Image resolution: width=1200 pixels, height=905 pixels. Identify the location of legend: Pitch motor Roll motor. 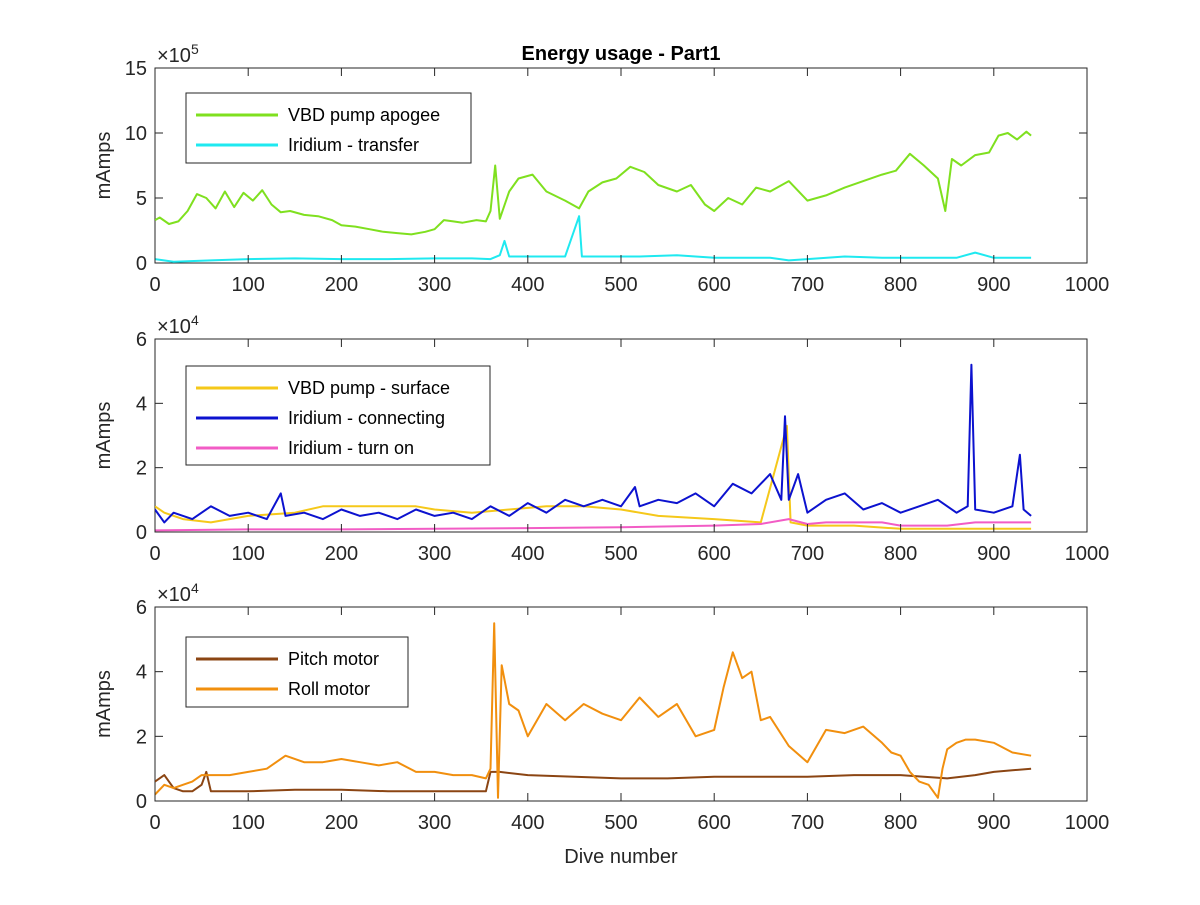
(297, 672).